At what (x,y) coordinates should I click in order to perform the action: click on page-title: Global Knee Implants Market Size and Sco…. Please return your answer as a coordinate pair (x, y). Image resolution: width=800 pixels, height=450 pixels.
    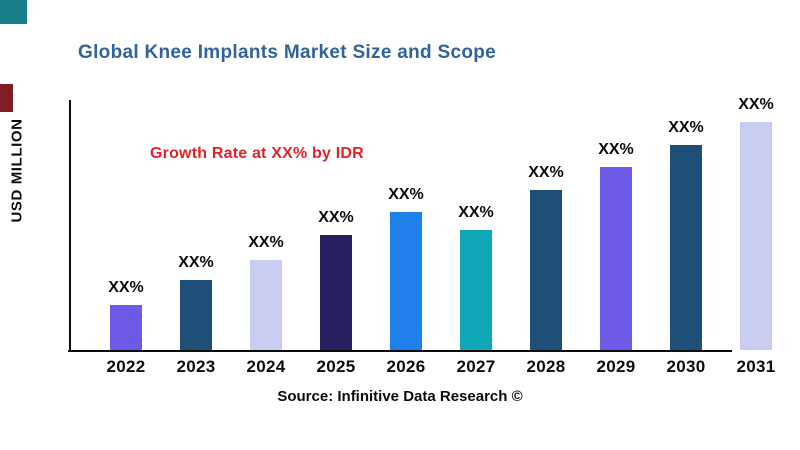
    Looking at the image, I should click on (287, 52).